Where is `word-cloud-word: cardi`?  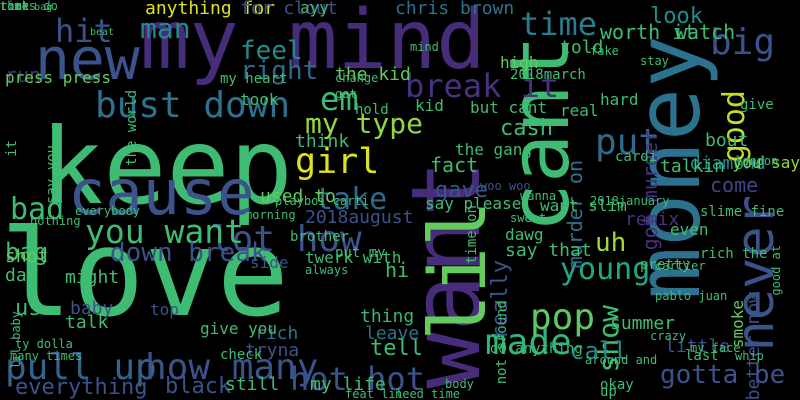
word-cloud-word: cardi is located at coordinates (636, 157).